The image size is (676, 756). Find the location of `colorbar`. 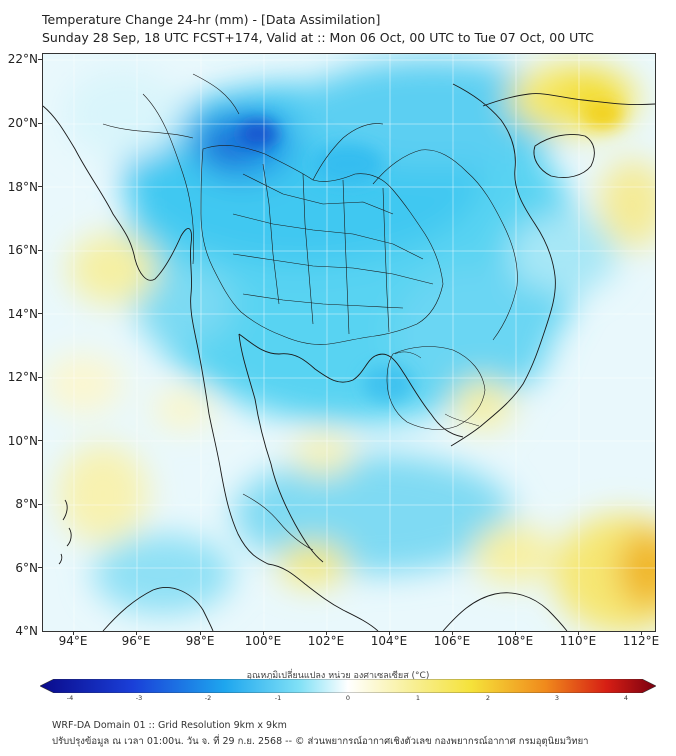

colorbar is located at coordinates (348, 686).